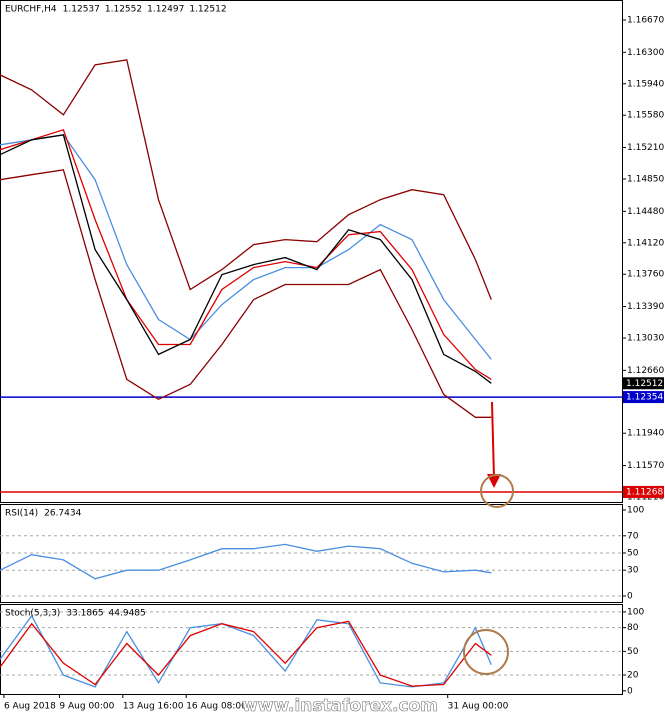 This screenshot has height=718, width=665. I want to click on level-label: 1.12512, so click(644, 384).